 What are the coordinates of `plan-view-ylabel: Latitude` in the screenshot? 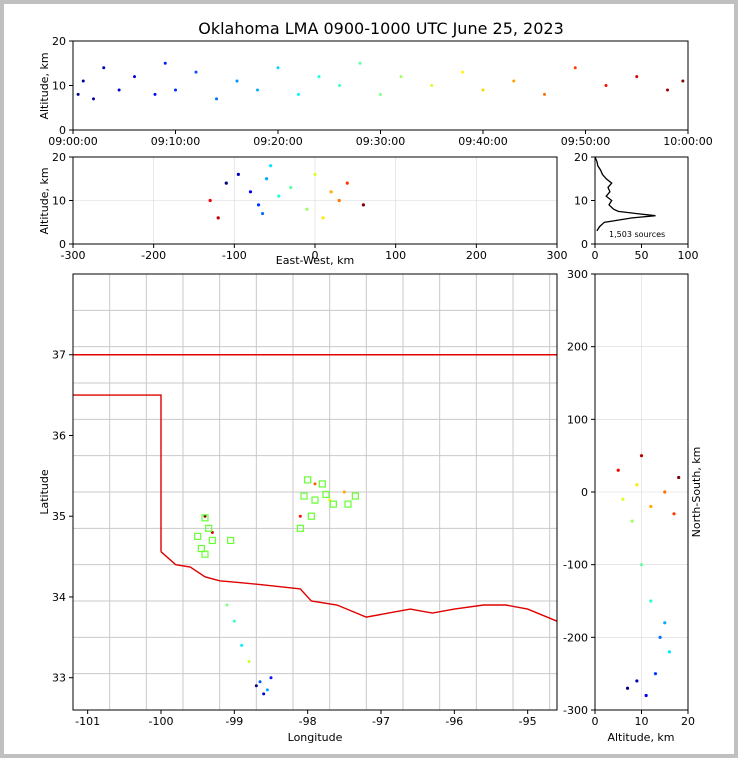 It's located at (44, 492).